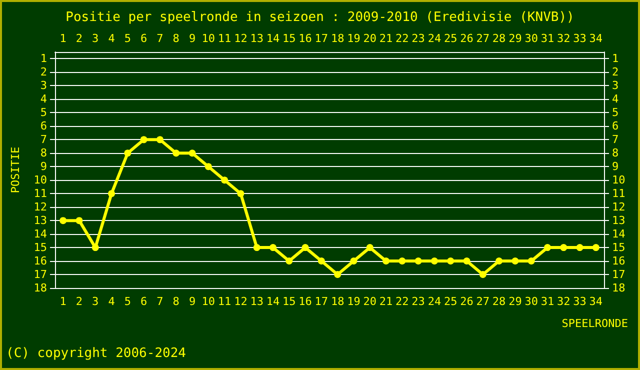 This screenshot has width=640, height=370. Describe the element at coordinates (615, 59) in the screenshot. I see `y2-tick-label: 1` at that location.